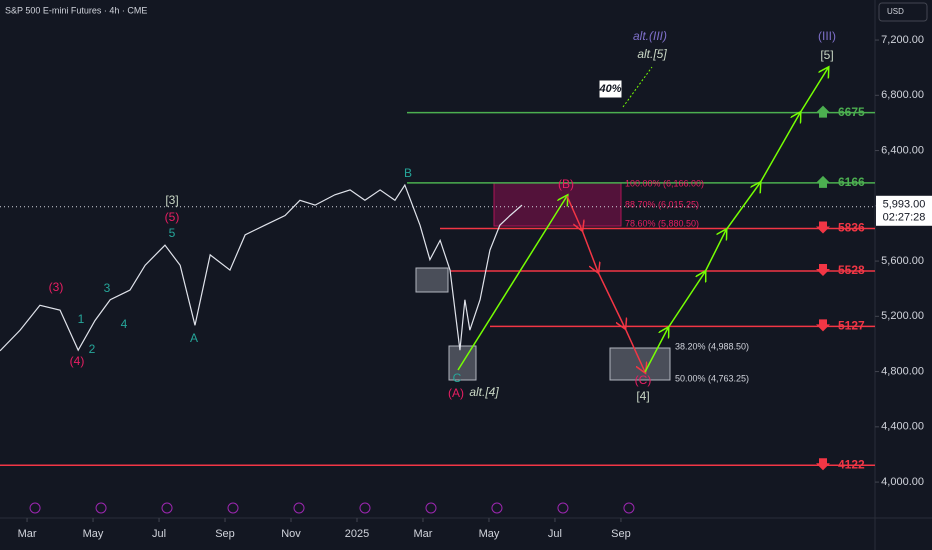 This screenshot has width=932, height=550. I want to click on currency-box, so click(903, 12).